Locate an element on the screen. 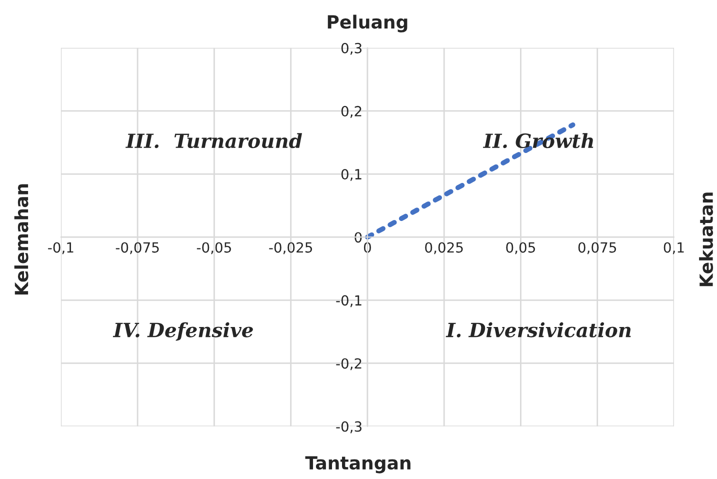 The image size is (717, 479). x-tick-label: -0,05 is located at coordinates (213, 248).